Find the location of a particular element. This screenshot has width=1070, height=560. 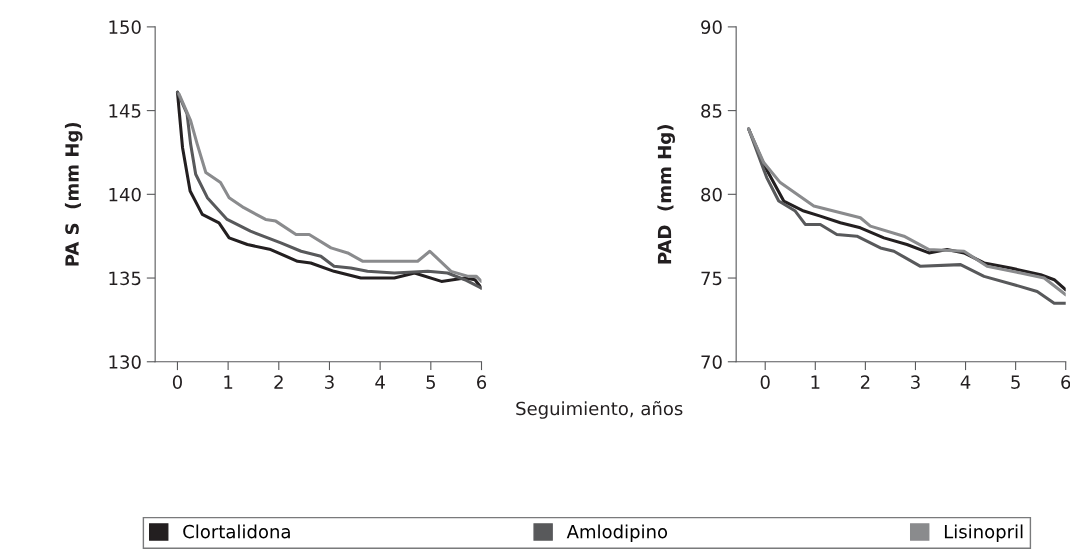

y-tick-label: 145 is located at coordinates (125, 111).